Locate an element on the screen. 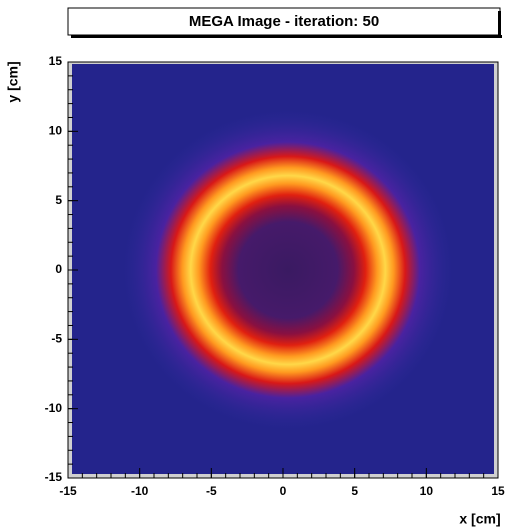 This screenshot has width=509, height=530. title-box is located at coordinates (284, 21).